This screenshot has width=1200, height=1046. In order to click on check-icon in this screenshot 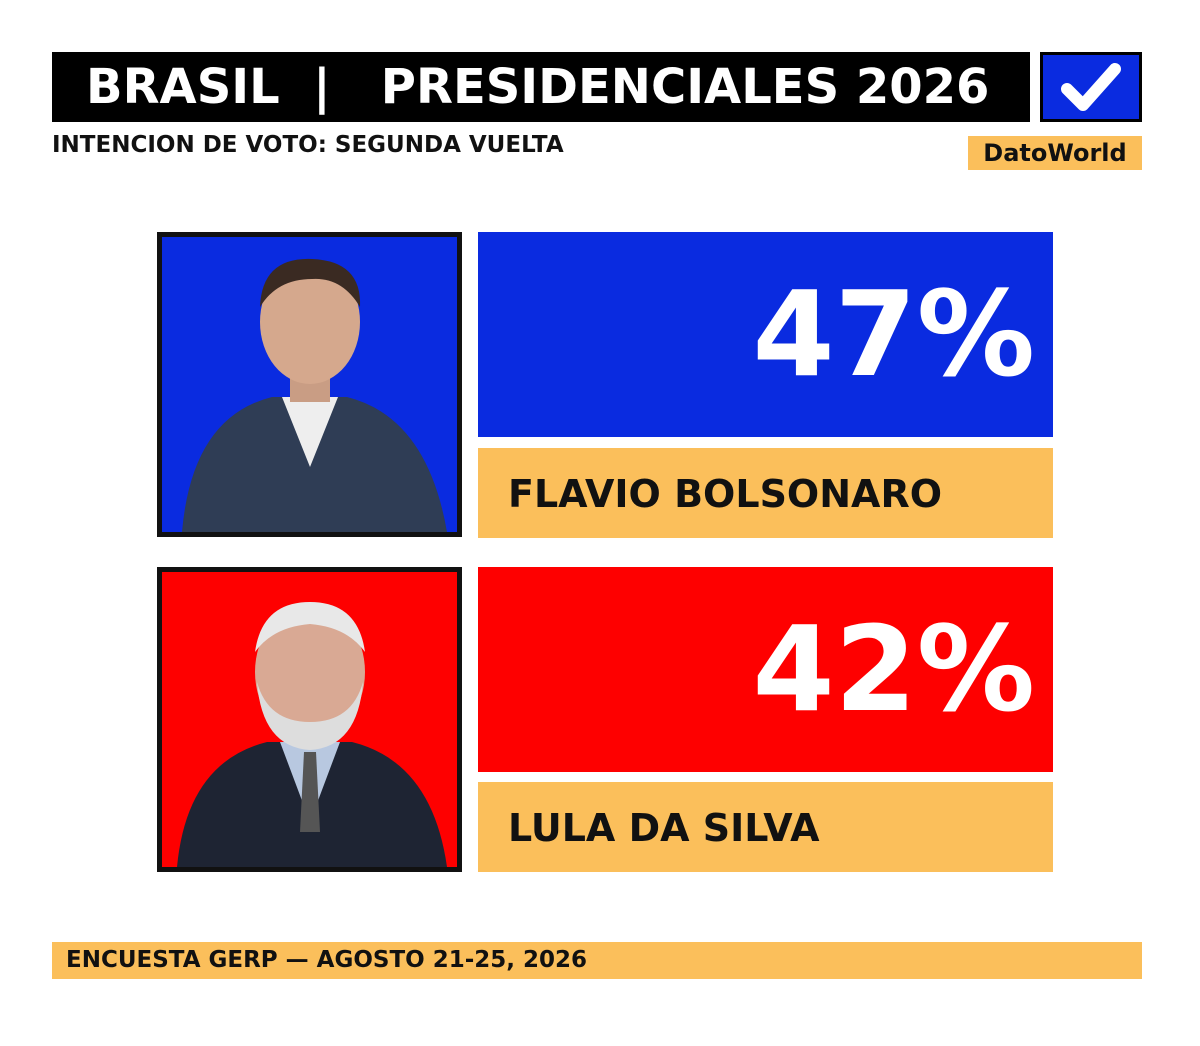, I will do `click(1091, 87)`.